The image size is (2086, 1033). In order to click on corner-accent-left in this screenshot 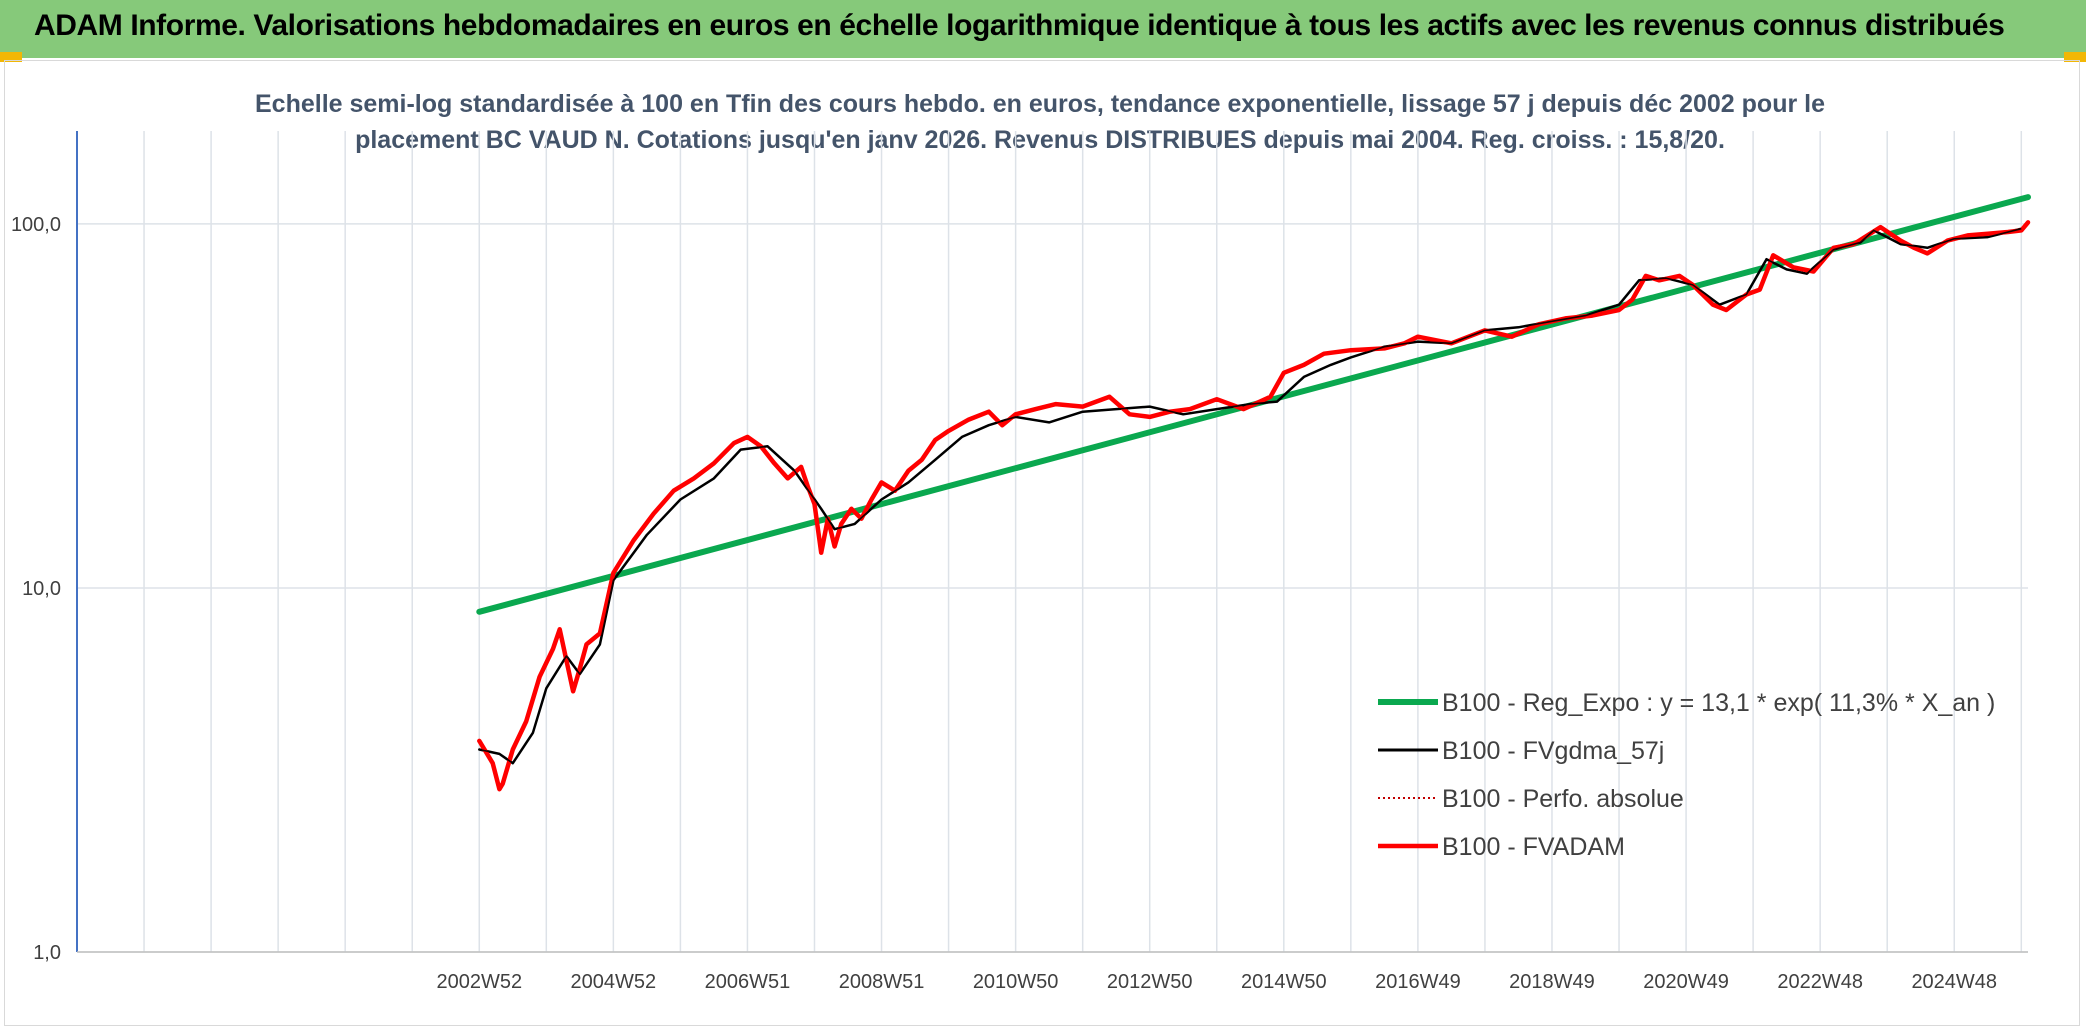, I will do `click(11, 57)`.